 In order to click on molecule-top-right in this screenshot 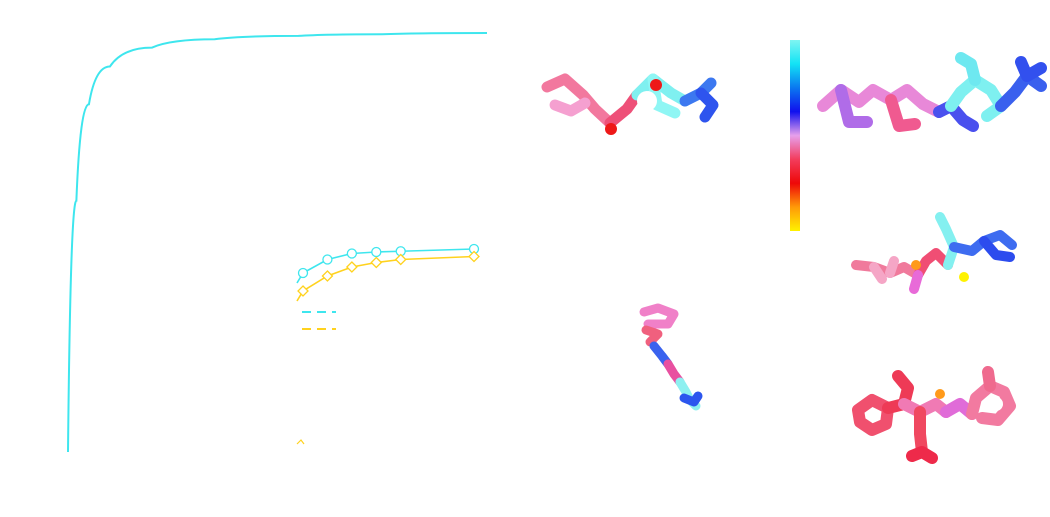, I will do `click(932, 92)`.